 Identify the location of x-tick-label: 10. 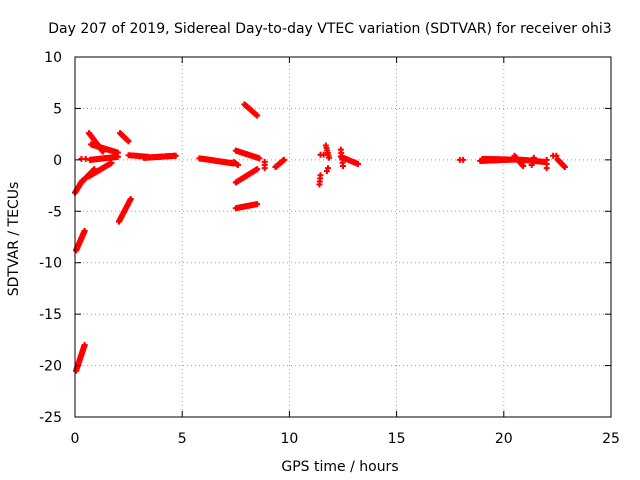
(289, 439).